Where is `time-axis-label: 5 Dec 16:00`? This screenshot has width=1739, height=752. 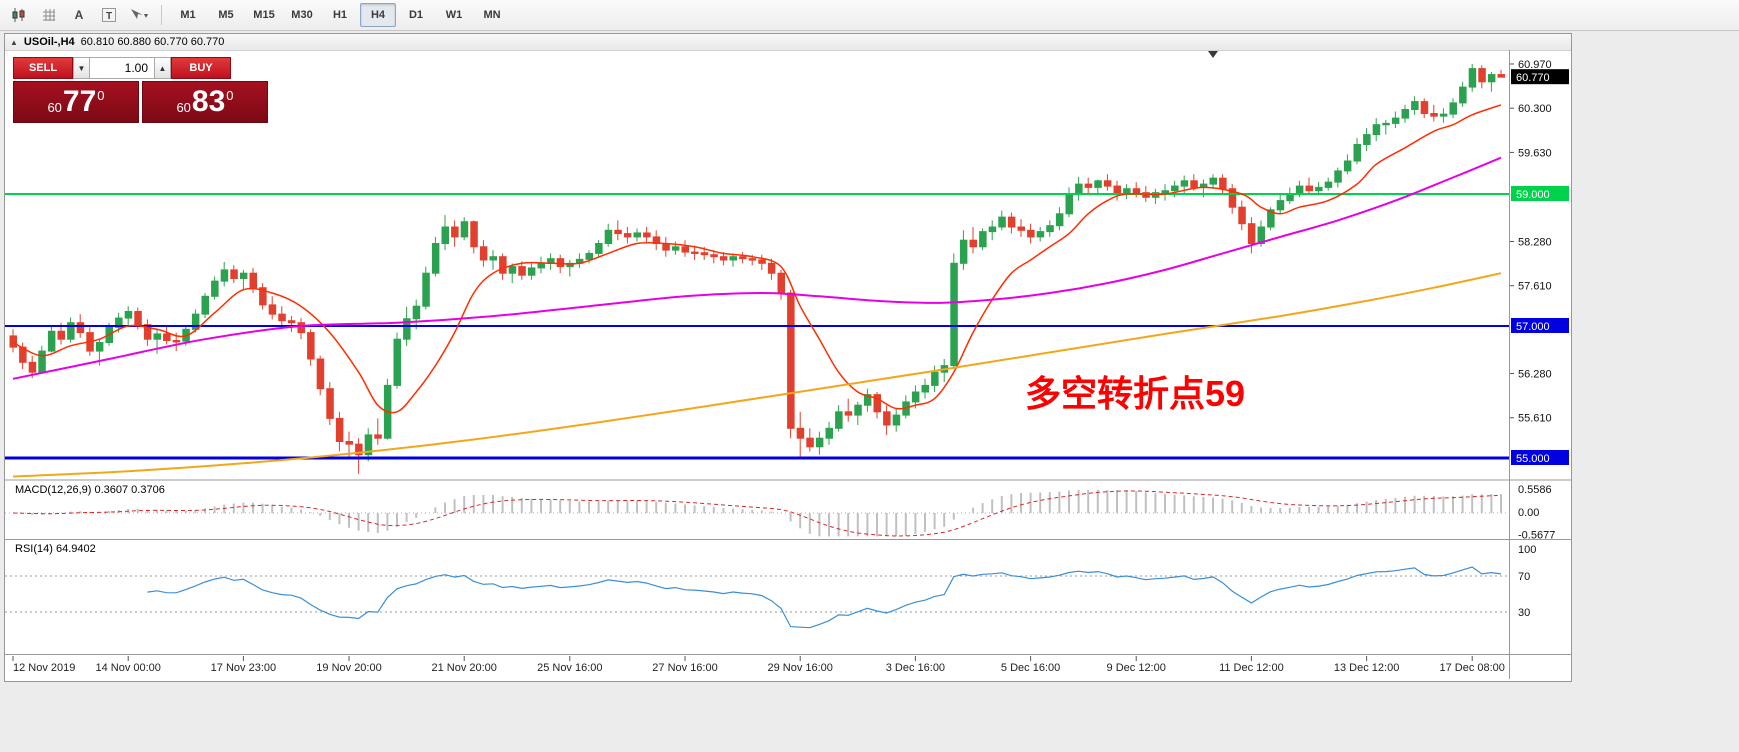 time-axis-label: 5 Dec 16:00 is located at coordinates (1030, 668).